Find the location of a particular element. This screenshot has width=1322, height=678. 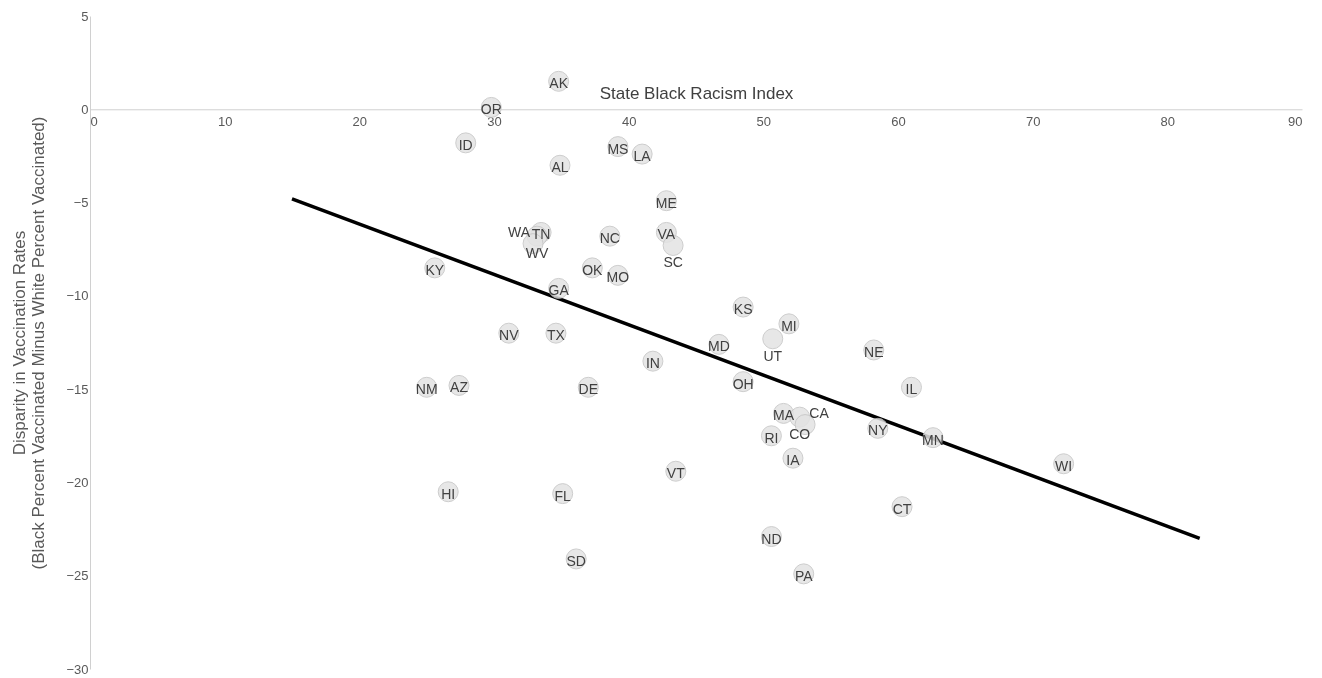

y-tick-label: 0 is located at coordinates (85, 109).